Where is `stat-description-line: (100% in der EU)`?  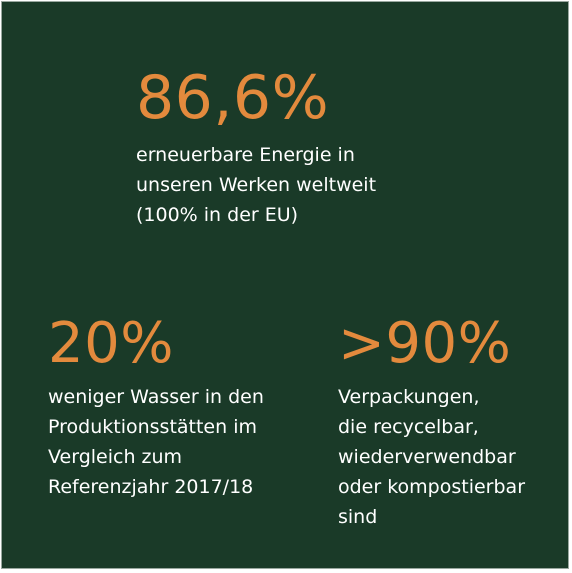
stat-description-line: (100% in der EU) is located at coordinates (217, 215).